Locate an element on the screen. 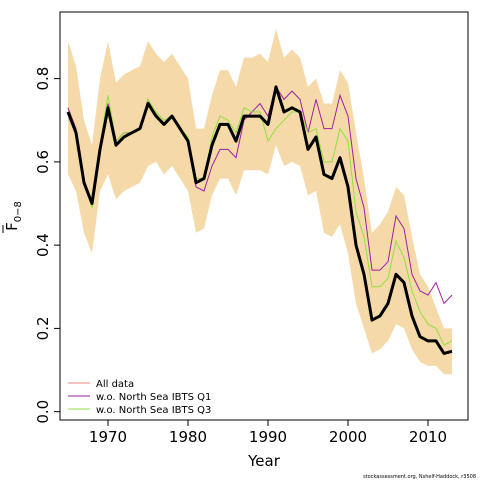 Image resolution: width=480 pixels, height=480 pixels. legend-label-2: w.o. North Sea IBTS Q1 is located at coordinates (153, 397).